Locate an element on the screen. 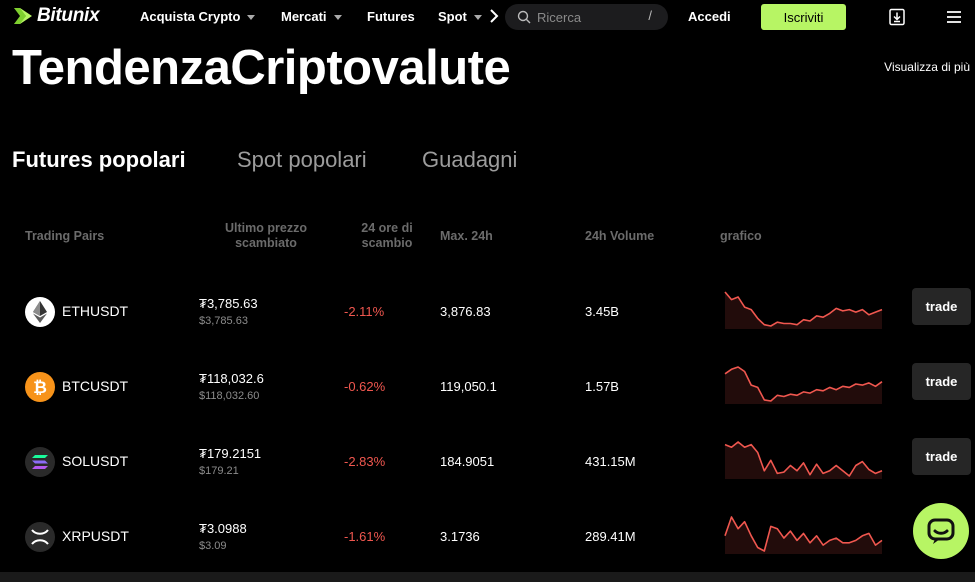  page-title: TendenzaCriptovalute is located at coordinates (261, 68).